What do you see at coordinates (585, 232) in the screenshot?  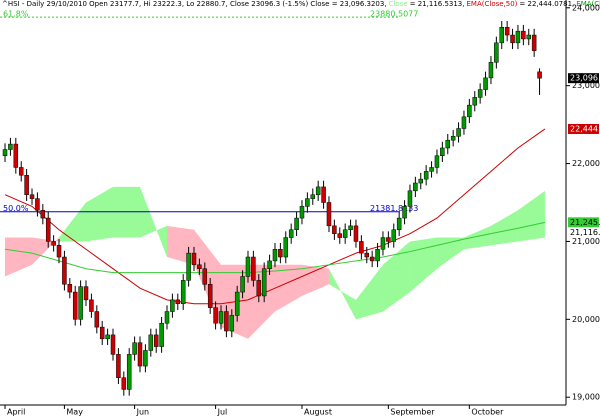 I see `price-tag-label: 21,116.5` at bounding box center [585, 232].